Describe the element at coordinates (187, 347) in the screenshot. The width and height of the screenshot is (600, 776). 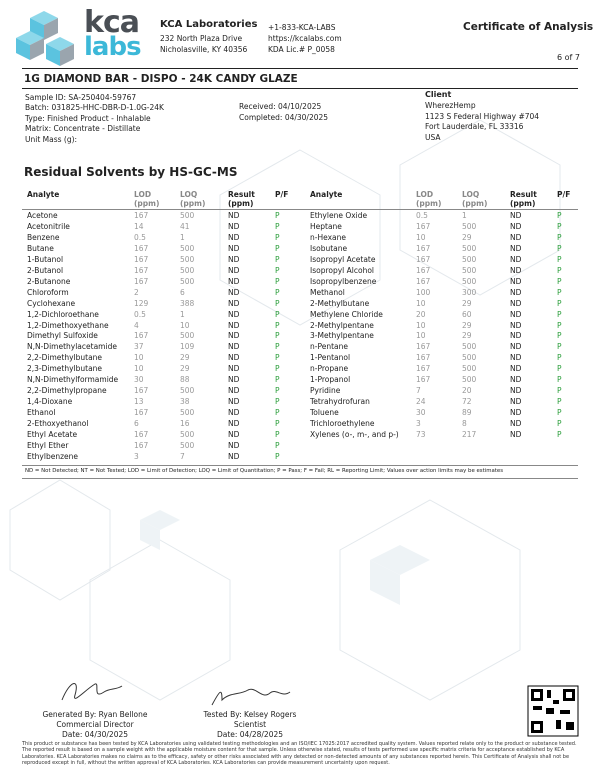
I see `table-cell: 109` at that location.